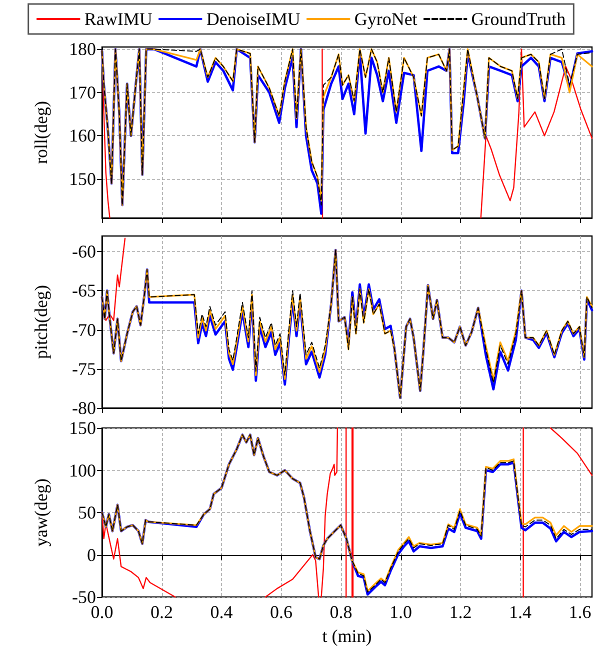 This screenshot has height=653, width=602. What do you see at coordinates (82, 92) in the screenshot?
I see `y-tick-label: 170` at bounding box center [82, 92].